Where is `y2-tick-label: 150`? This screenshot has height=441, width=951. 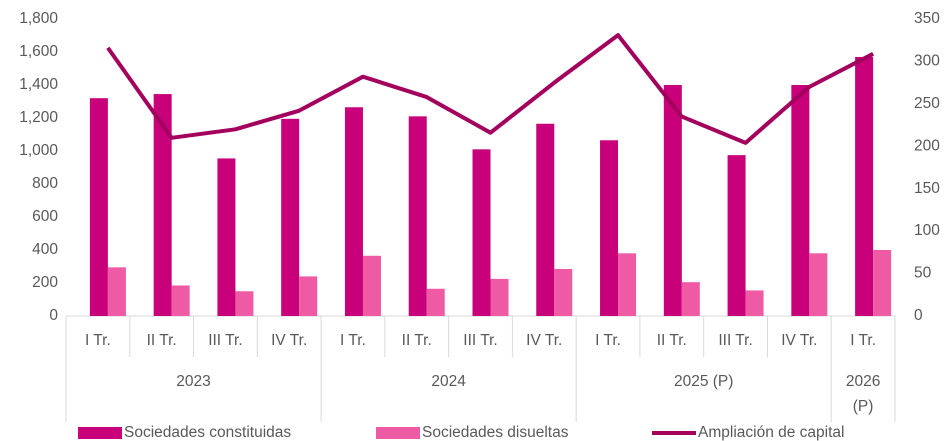
y2-tick-label: 150 is located at coordinates (927, 188).